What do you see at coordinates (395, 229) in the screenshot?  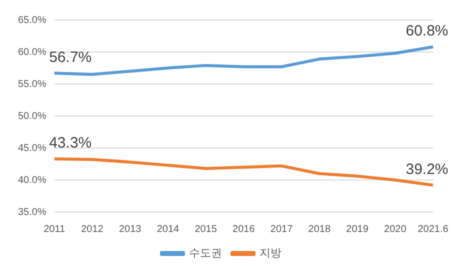 I see `x-tick-label: 2020` at bounding box center [395, 229].